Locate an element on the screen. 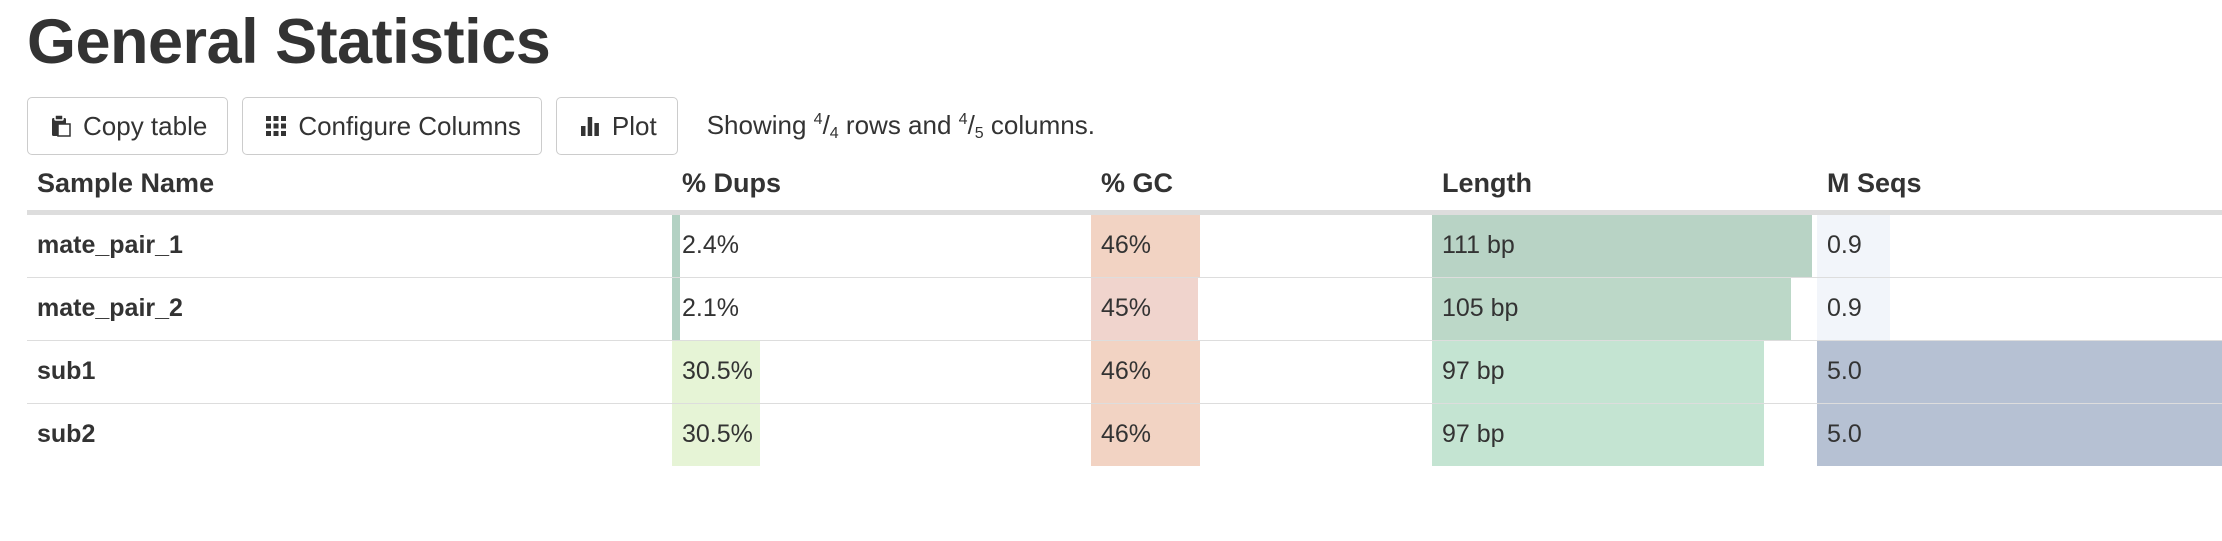 This screenshot has height=541, width=2222. configure-columns-button: Configure Columns is located at coordinates (392, 126).